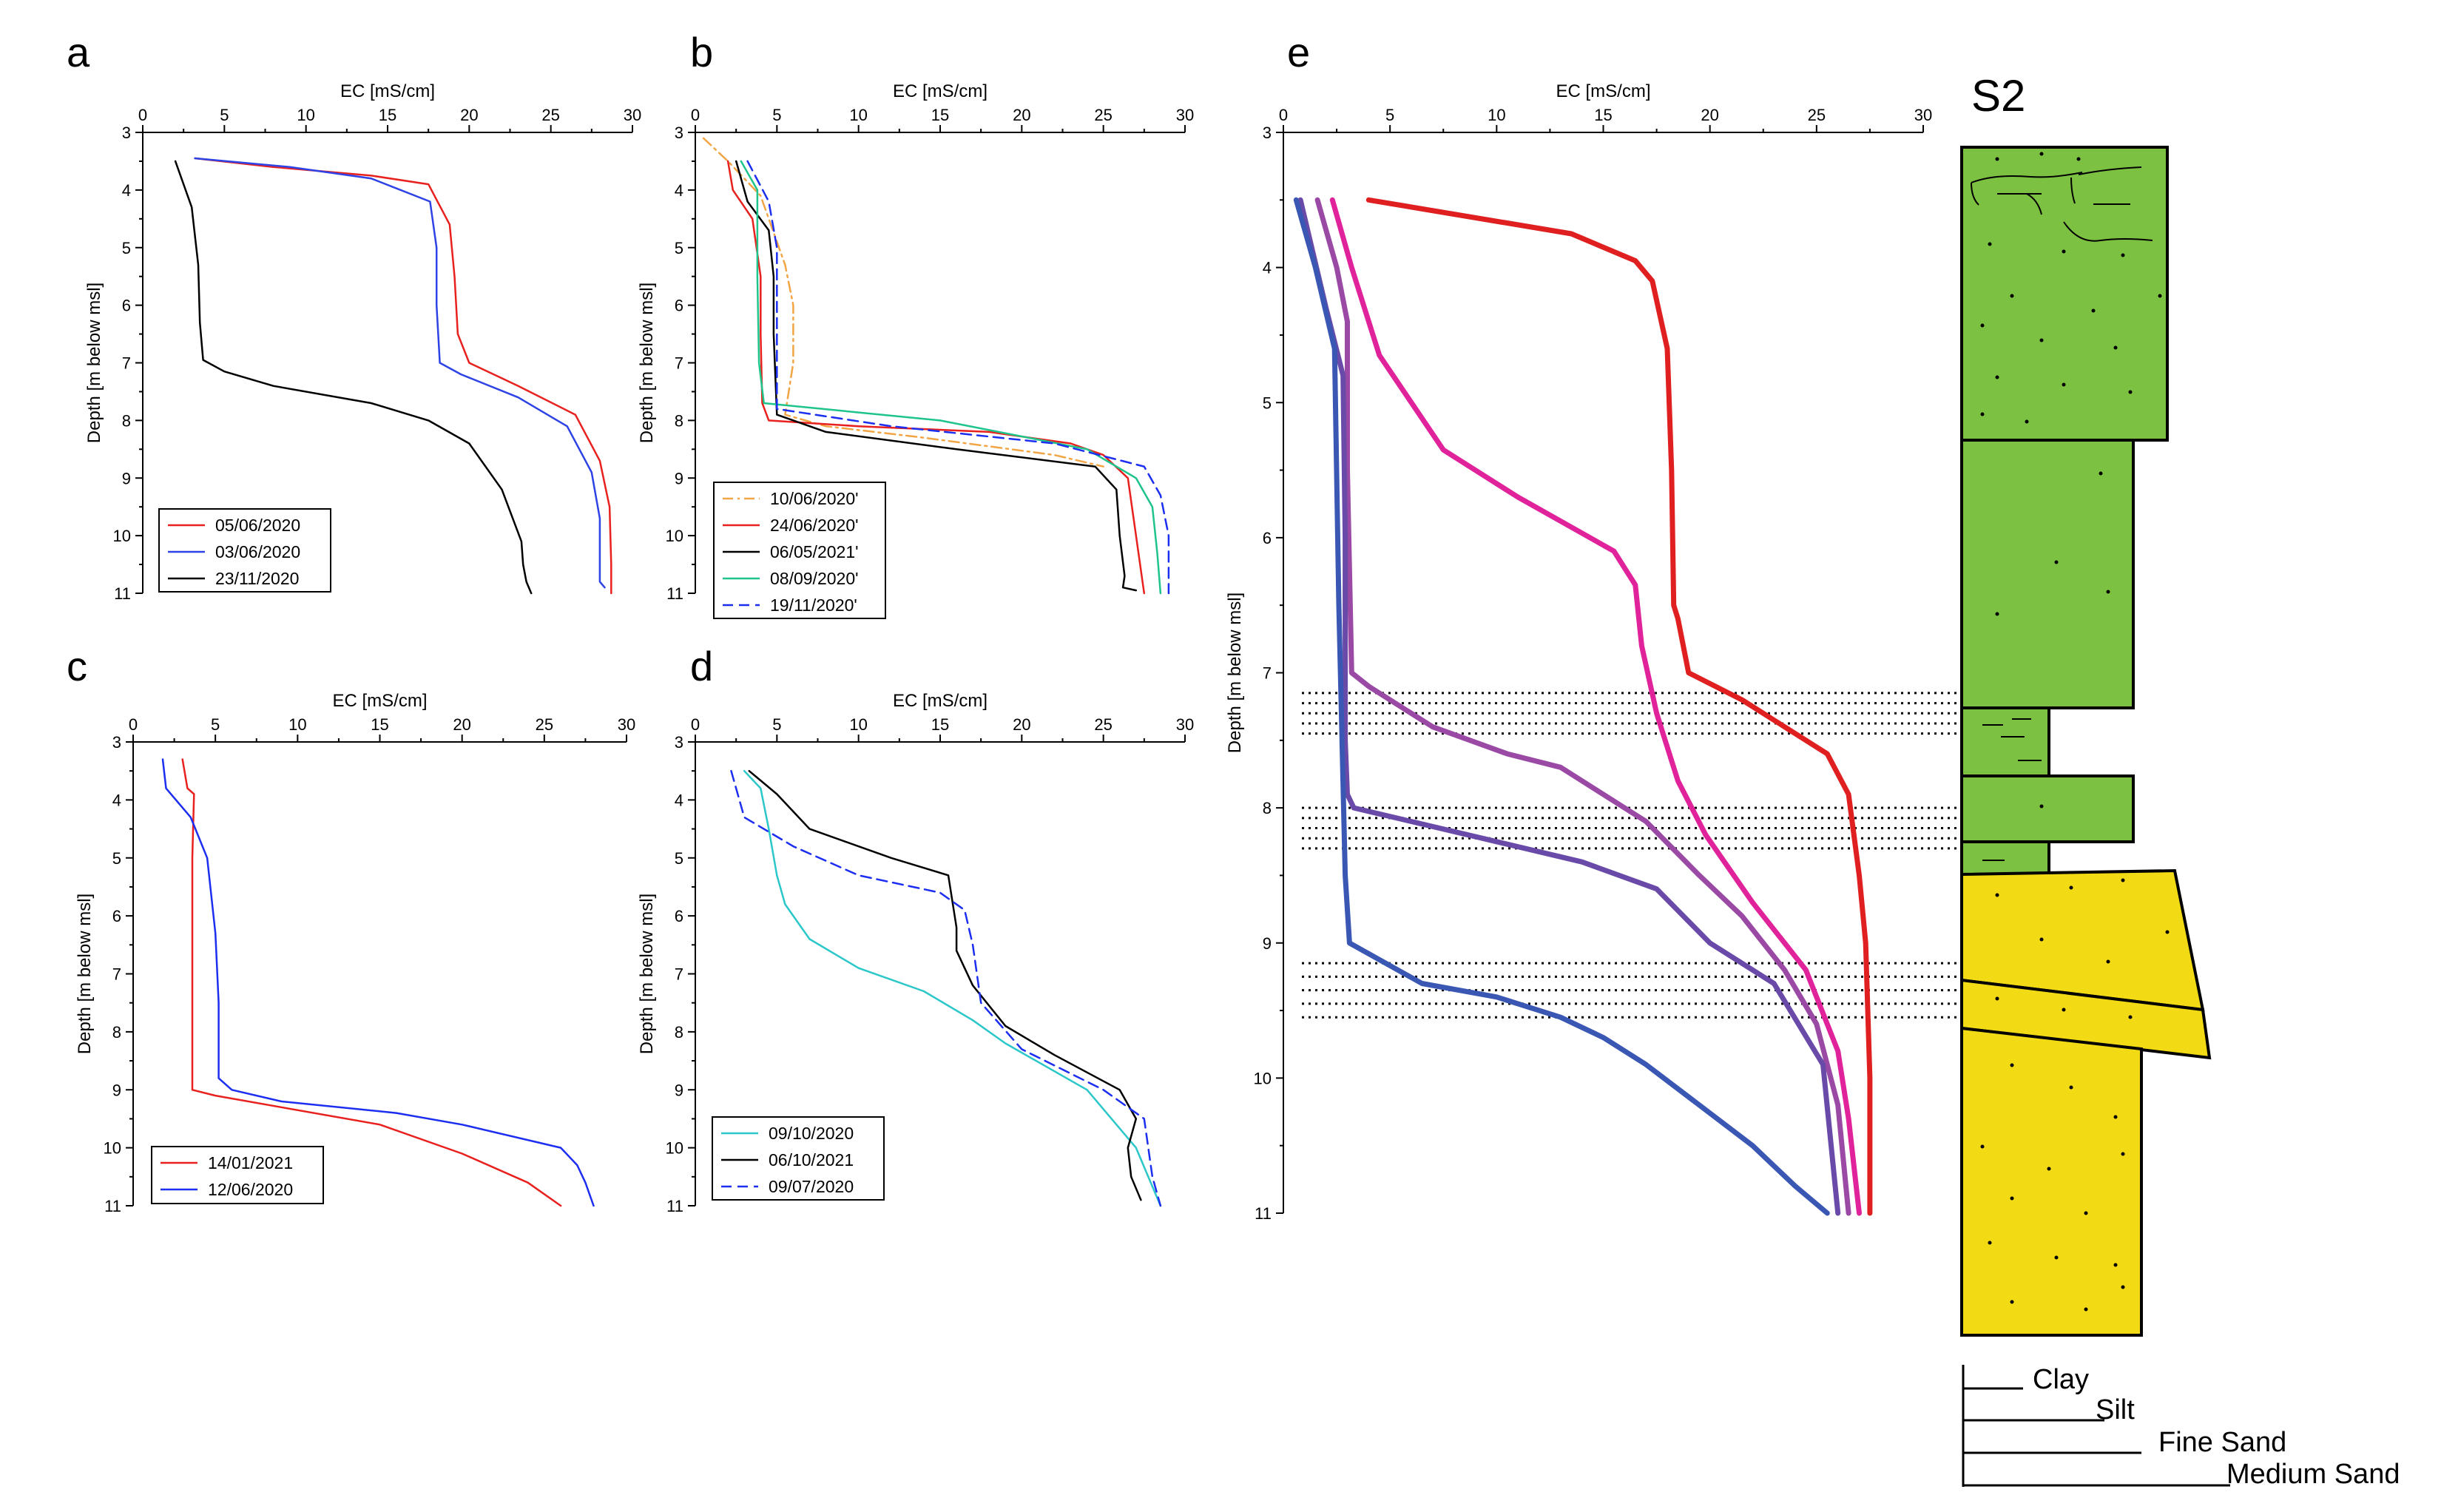 The width and height of the screenshot is (2441, 1512). What do you see at coordinates (250, 1189) in the screenshot?
I see `legend-label: 12/06/2020` at bounding box center [250, 1189].